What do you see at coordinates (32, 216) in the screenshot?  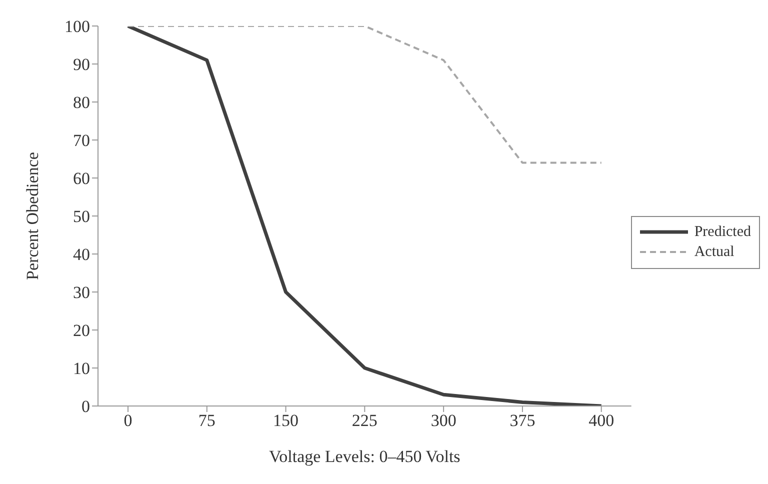 I see `y-axis-title: Percent Obedience` at bounding box center [32, 216].